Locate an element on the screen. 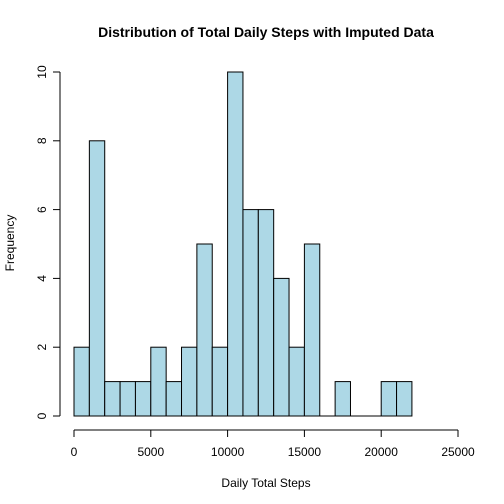  x-tick-label: 15000 is located at coordinates (305, 452).